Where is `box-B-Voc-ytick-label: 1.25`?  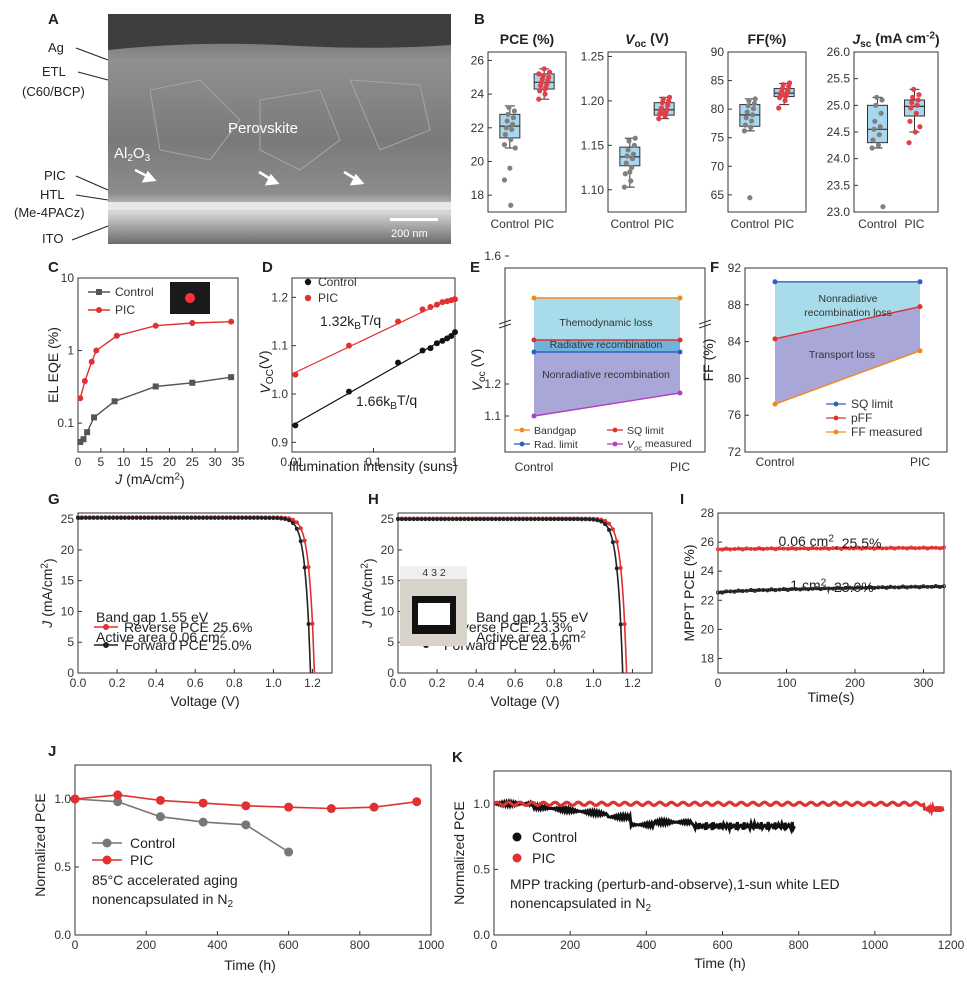 box-B-Voc-ytick-label: 1.25 is located at coordinates (593, 56).